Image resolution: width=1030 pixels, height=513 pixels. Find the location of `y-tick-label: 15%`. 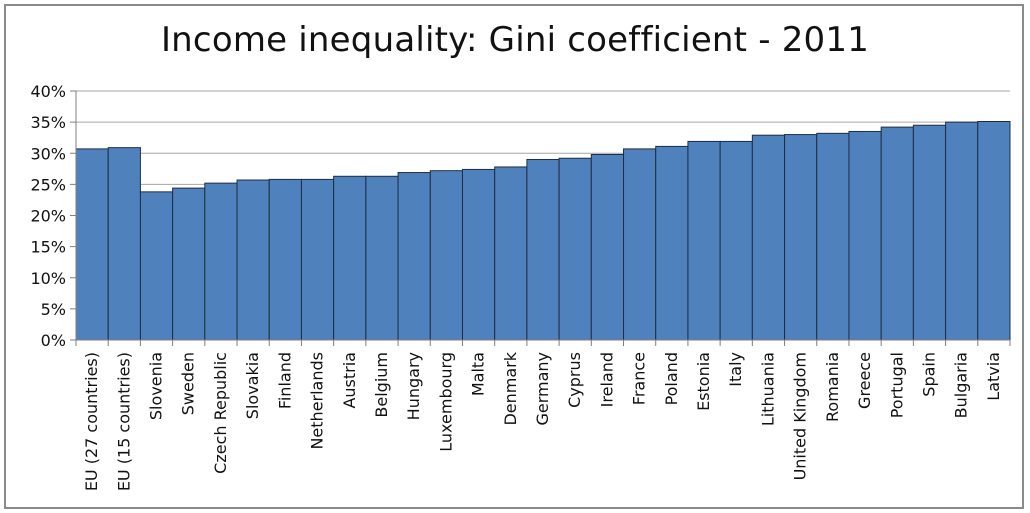

y-tick-label: 15% is located at coordinates (48, 247).